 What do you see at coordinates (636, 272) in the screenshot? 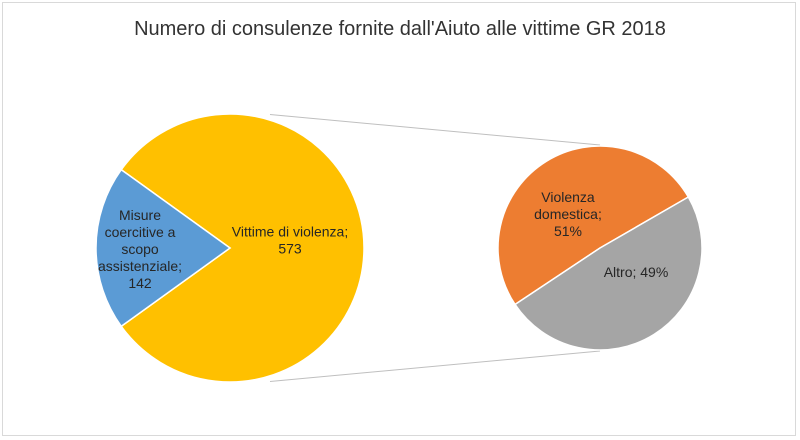
I see `secondary-slice-2-label: Altro; 49%` at bounding box center [636, 272].